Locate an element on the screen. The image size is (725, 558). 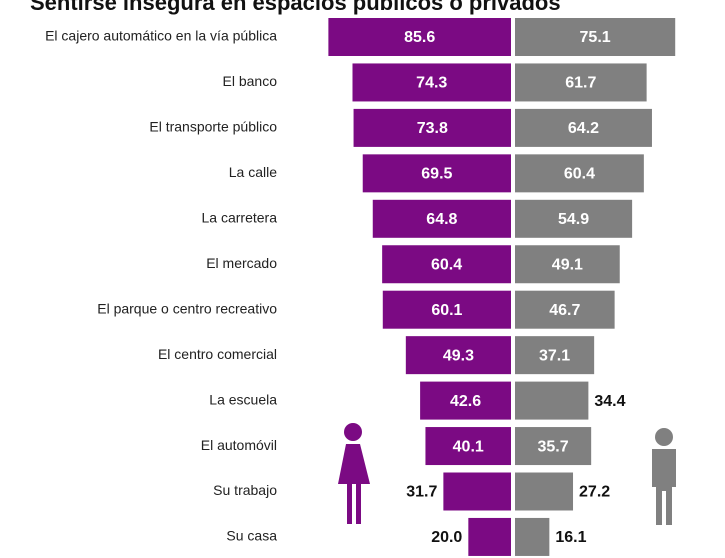
category-label: El automóvil is located at coordinates (239, 445).